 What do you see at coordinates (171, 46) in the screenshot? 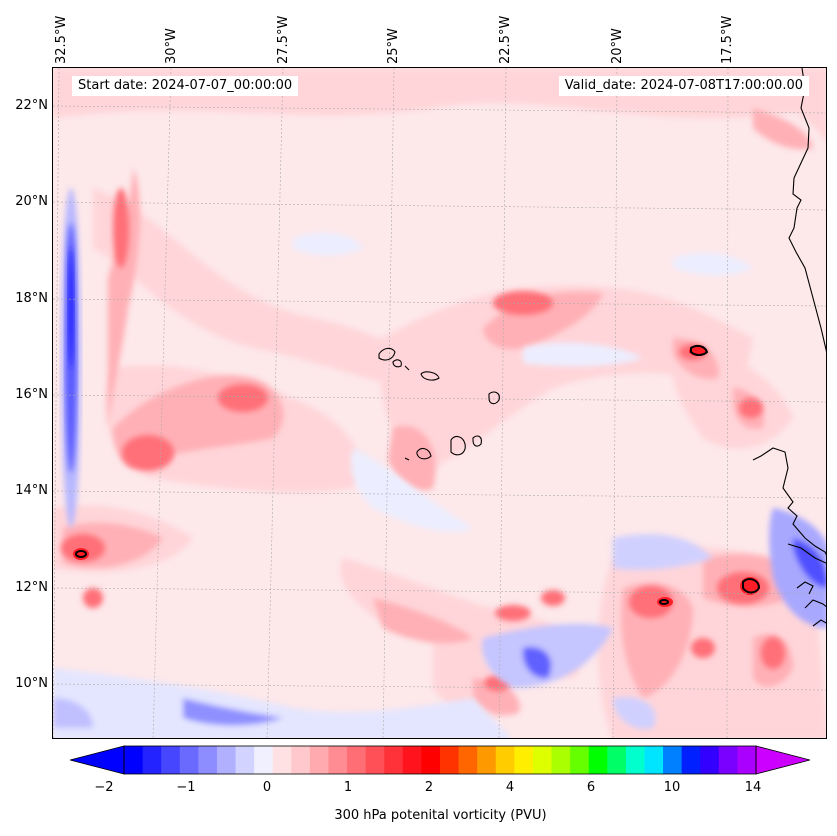
I see `lon-label-30w: 30°W` at bounding box center [171, 46].